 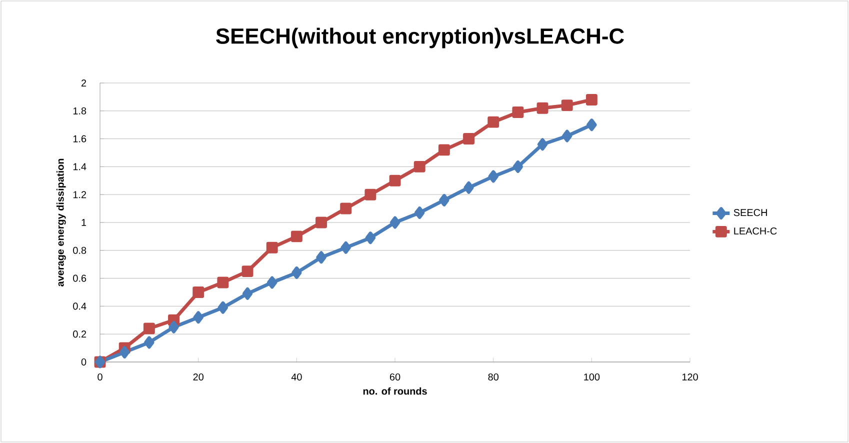 I want to click on chart-title: SEECH(without encryption)vsLEACH-C, so click(x=420, y=38).